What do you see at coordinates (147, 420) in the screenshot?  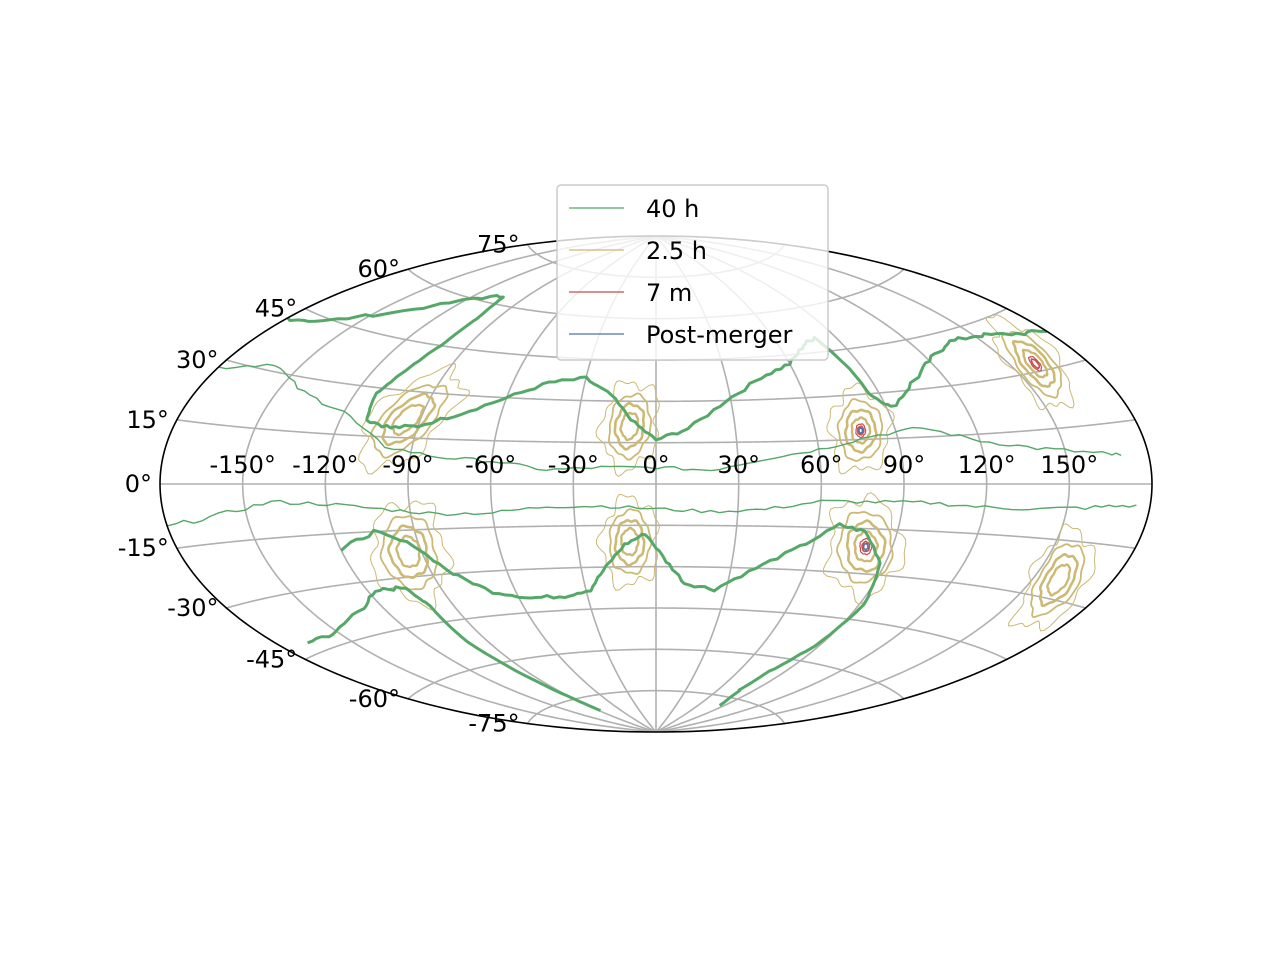 I see `y-tick-label: 15°` at bounding box center [147, 420].